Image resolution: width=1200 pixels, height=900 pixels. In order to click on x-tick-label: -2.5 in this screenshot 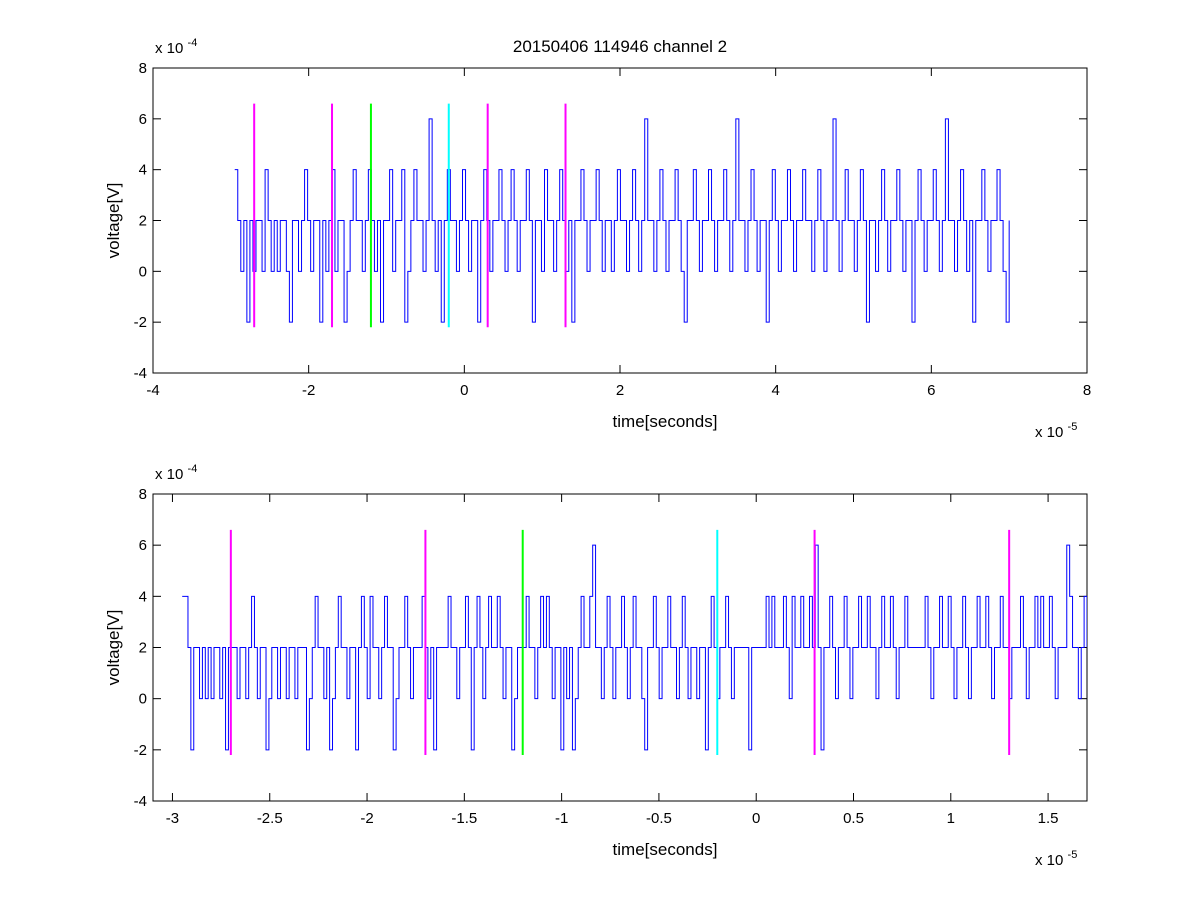, I will do `click(270, 818)`.